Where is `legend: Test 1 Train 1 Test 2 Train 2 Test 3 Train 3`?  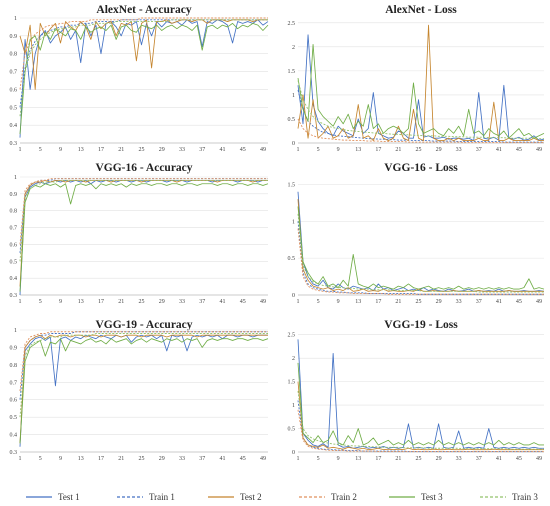
legend: Test 1 Train 1 Test 2 Train 2 Test 3 Train 3 is located at coordinates (282, 497).